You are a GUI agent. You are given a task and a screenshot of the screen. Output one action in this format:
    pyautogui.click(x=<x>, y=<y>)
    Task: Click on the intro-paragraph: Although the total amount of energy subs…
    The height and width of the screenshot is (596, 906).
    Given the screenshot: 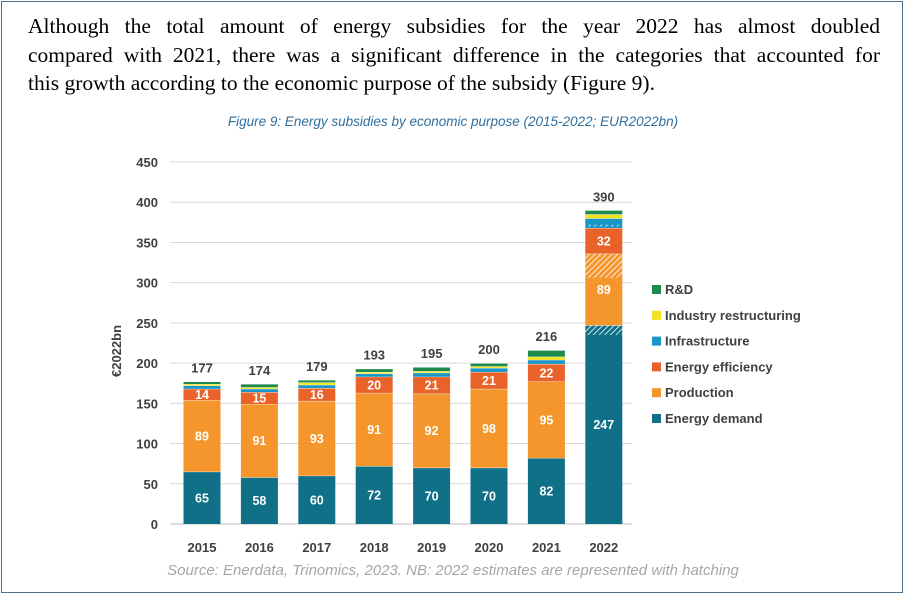 What is the action you would take?
    pyautogui.click(x=454, y=55)
    